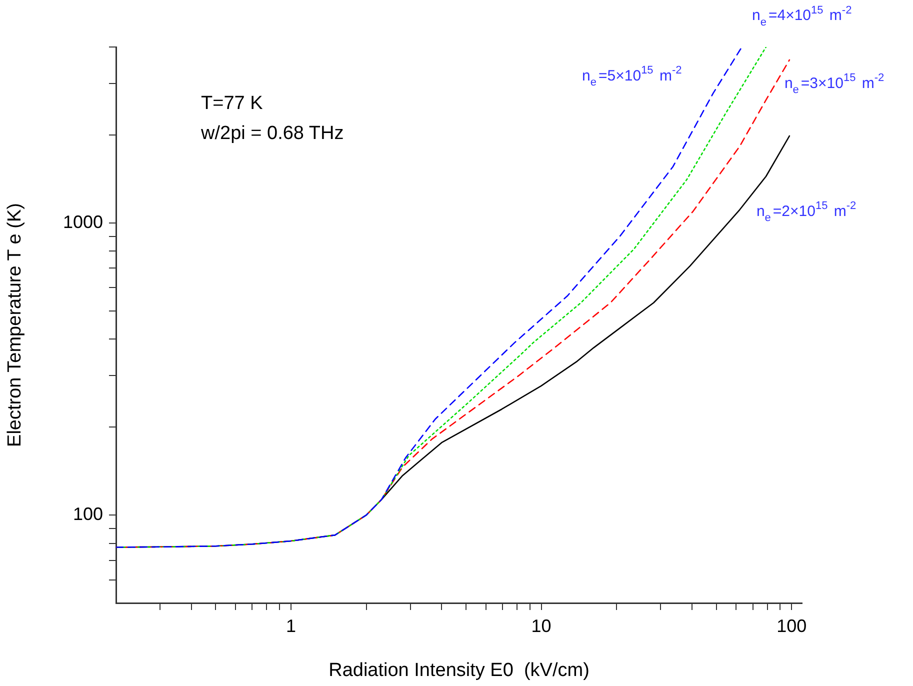  Describe the element at coordinates (541, 626) in the screenshot. I see `x-tick-label: 10` at that location.